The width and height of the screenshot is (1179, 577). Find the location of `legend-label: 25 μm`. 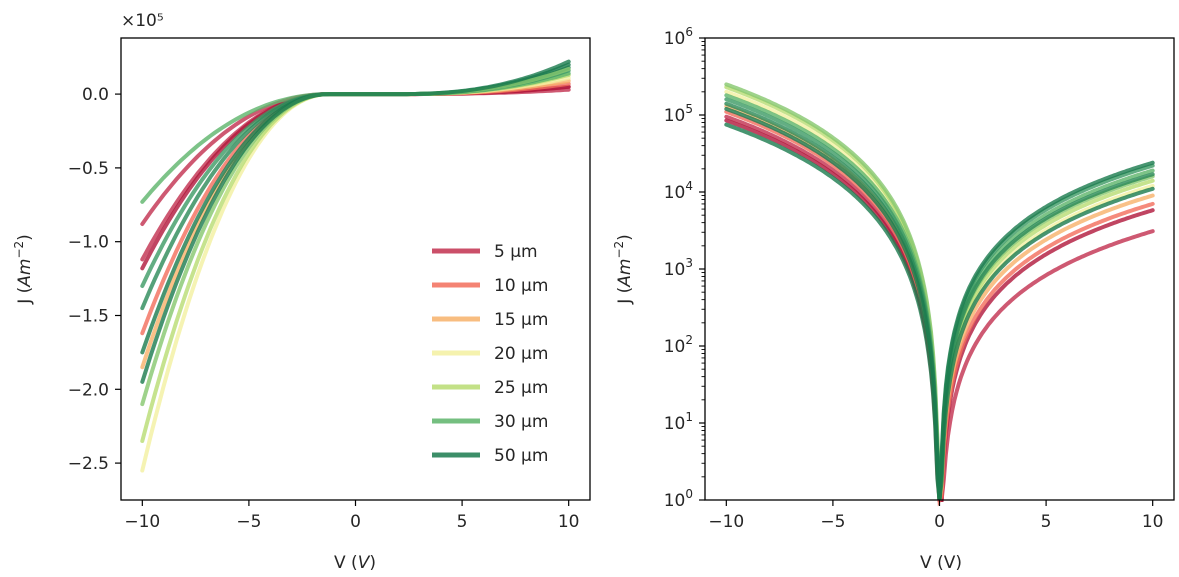

legend-label: 25 μm is located at coordinates (521, 388).